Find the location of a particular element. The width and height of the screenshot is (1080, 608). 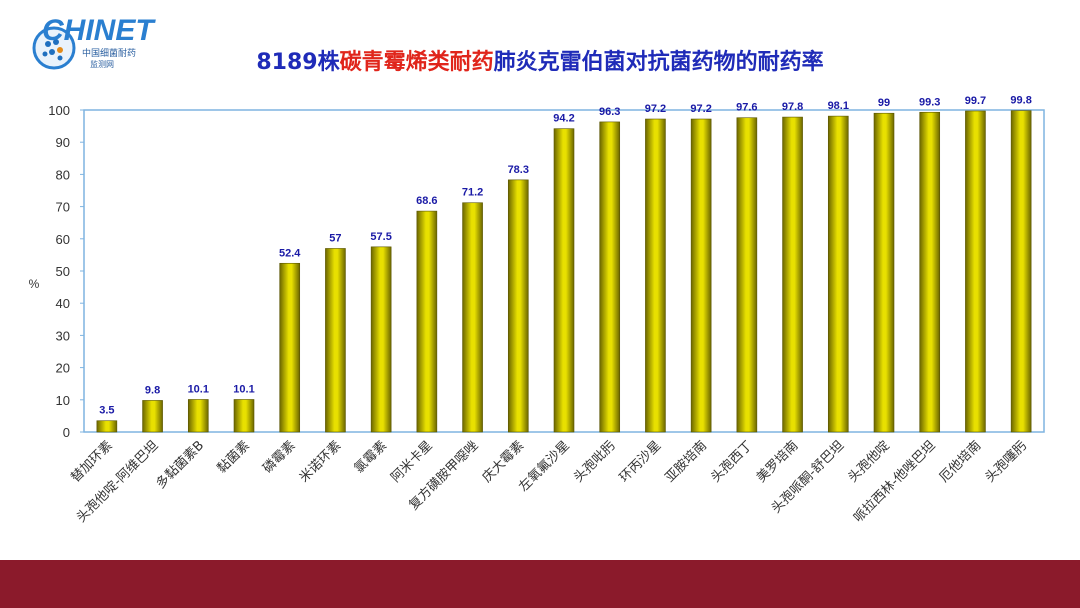

data-label: 71.2 is located at coordinates (472, 193).